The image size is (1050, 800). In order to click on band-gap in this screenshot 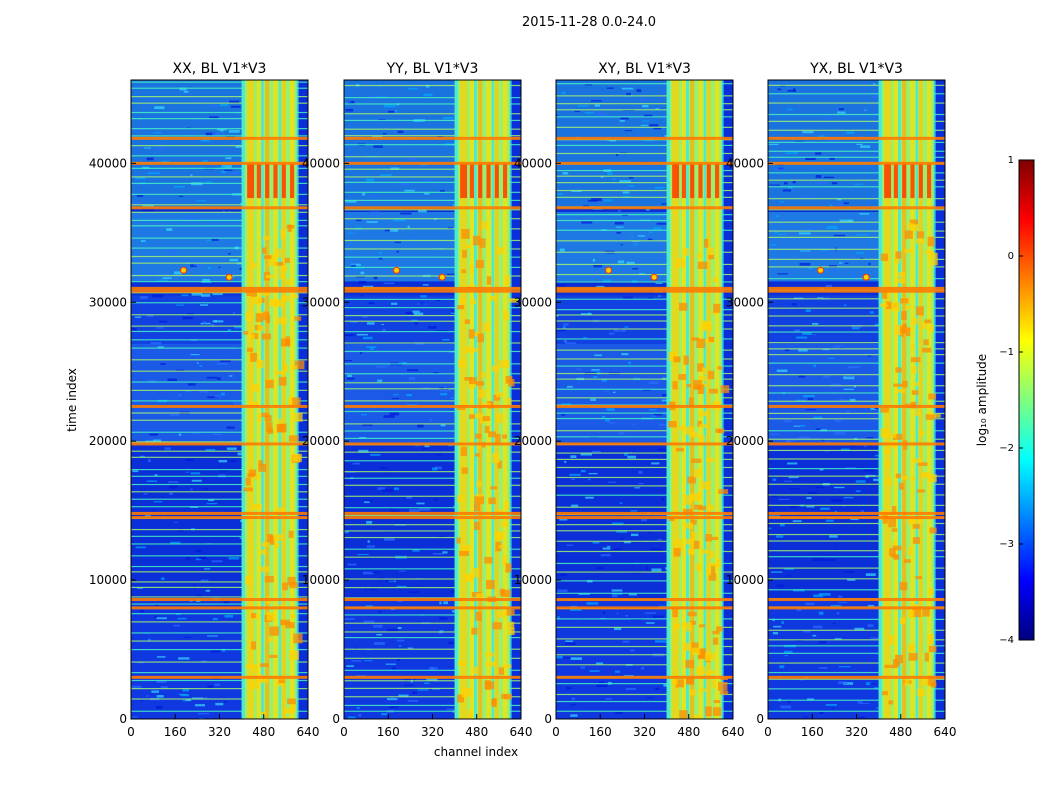, I will do `click(704, 399)`.